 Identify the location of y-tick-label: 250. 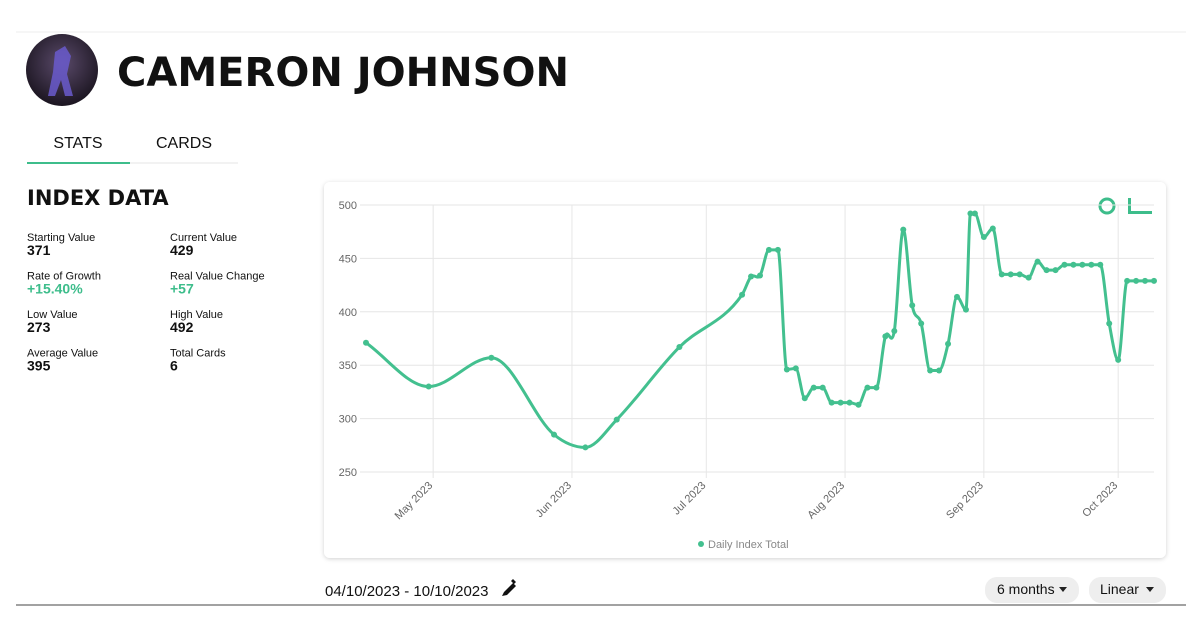
(348, 473).